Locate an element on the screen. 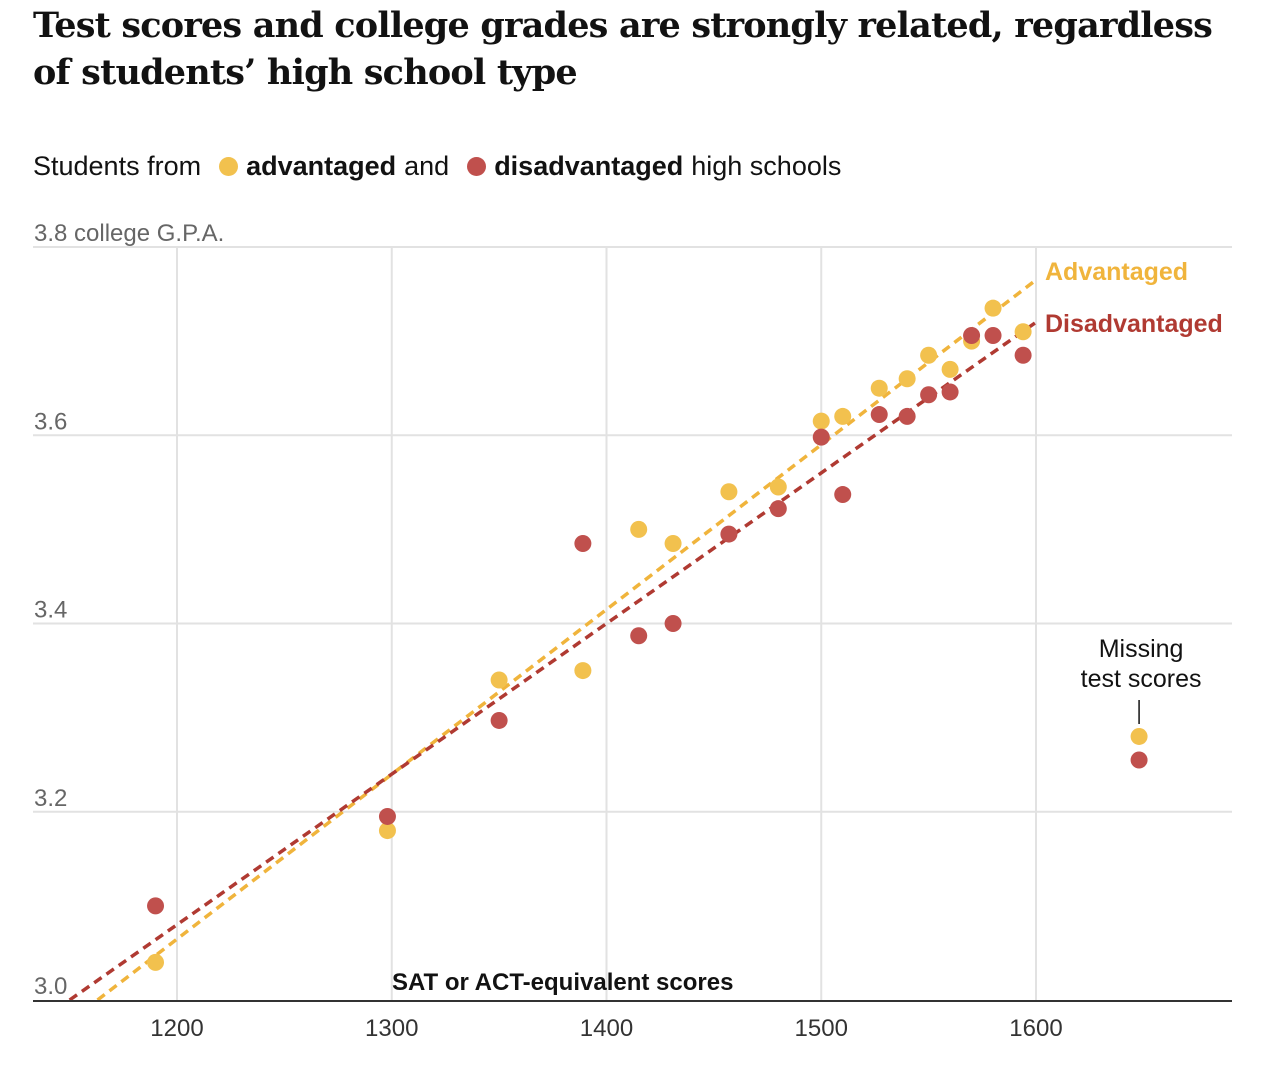 This screenshot has width=1270, height=1070. x-tick-label: 1500 is located at coordinates (821, 1028).